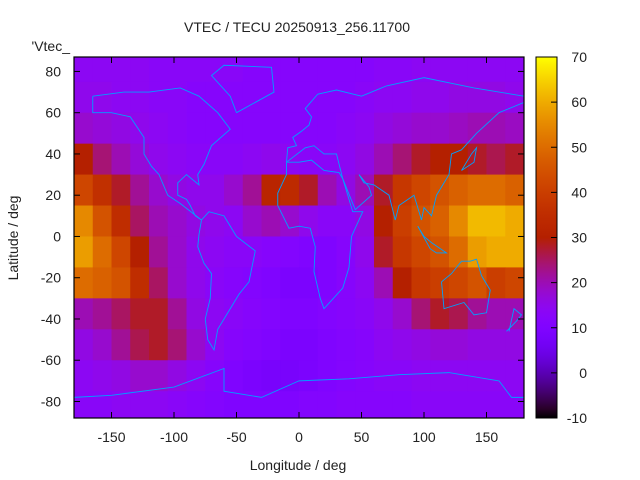  I want to click on x-tick-label: 50, so click(362, 437).